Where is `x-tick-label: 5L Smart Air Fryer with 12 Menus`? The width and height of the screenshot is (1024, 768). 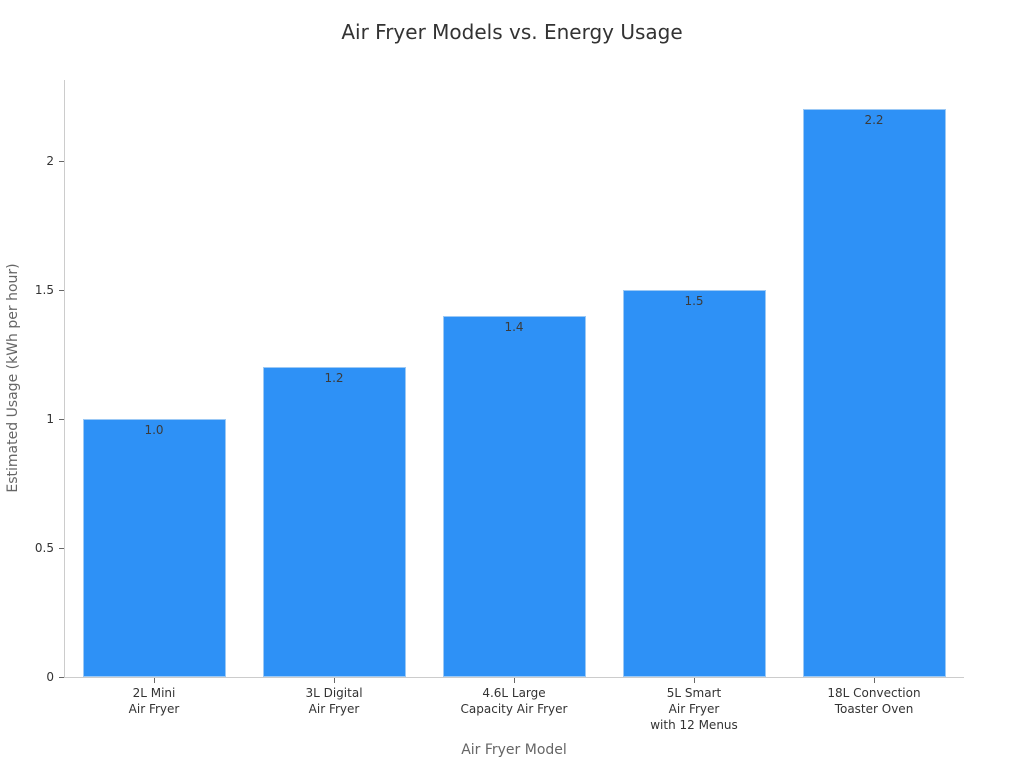
x-tick-label: 5L Smart Air Fryer with 12 Menus is located at coordinates (694, 709).